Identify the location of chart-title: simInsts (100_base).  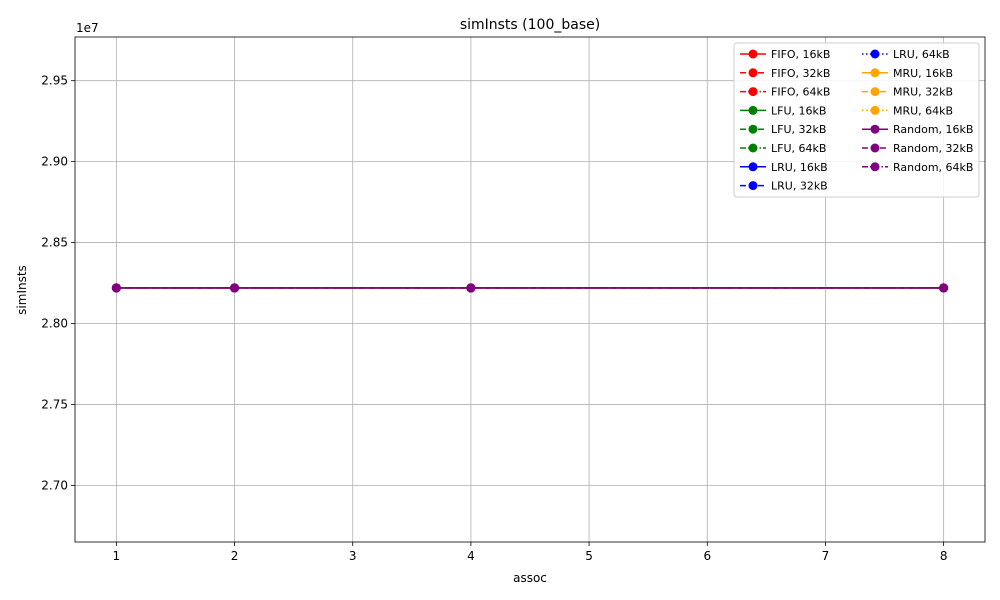
(530, 25).